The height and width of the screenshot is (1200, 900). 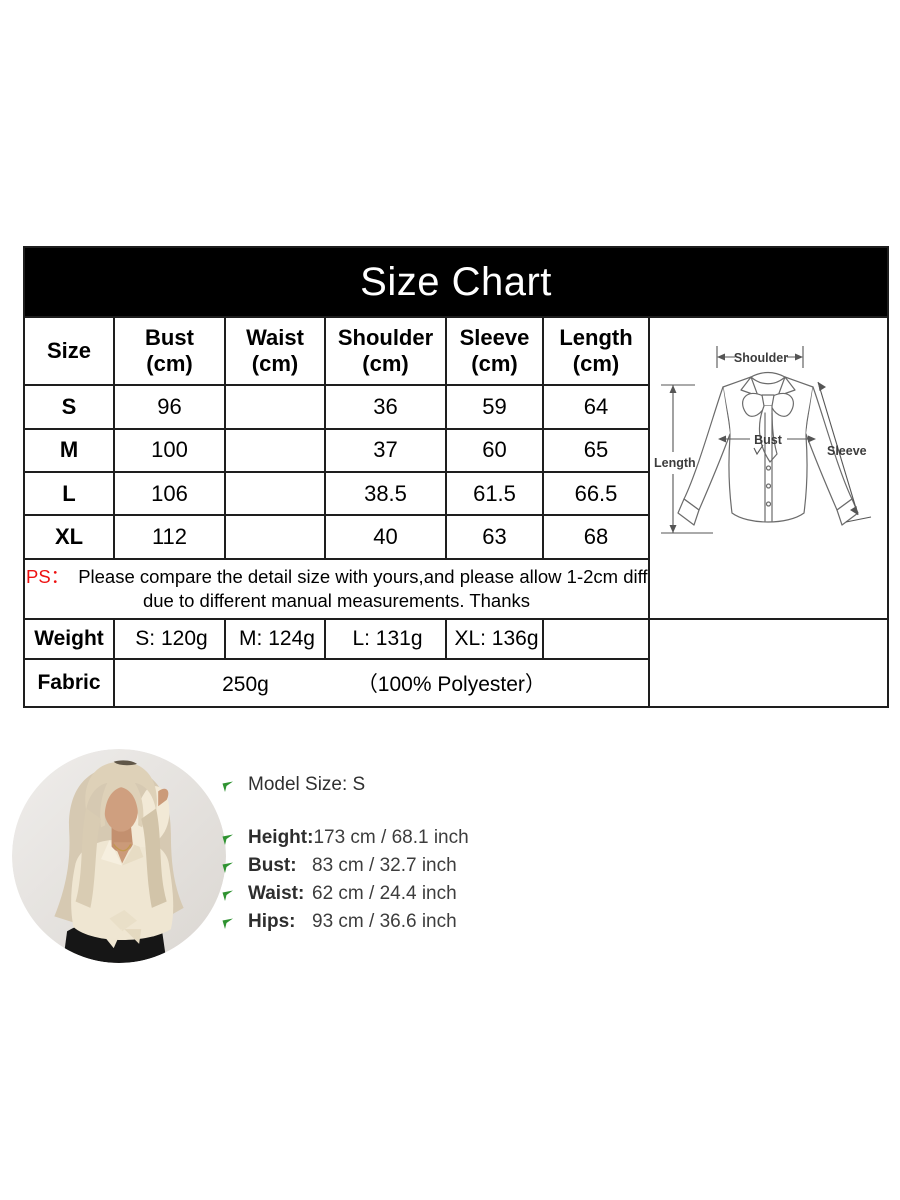 I want to click on table-cell: 61.5, so click(x=494, y=494).